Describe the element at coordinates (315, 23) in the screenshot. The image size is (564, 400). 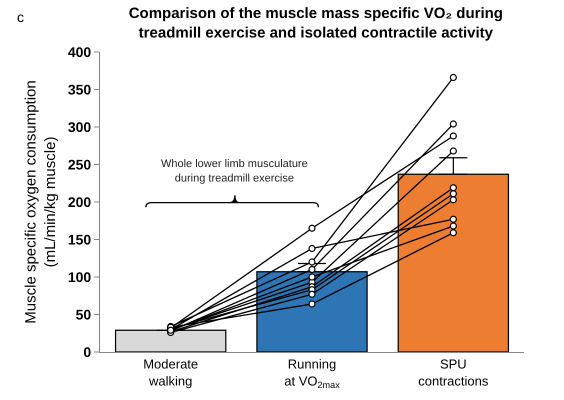
I see `chart-title: Comparison of the muscle mass specific VO₂ during treadmill exercise and isolated contractile activity` at that location.